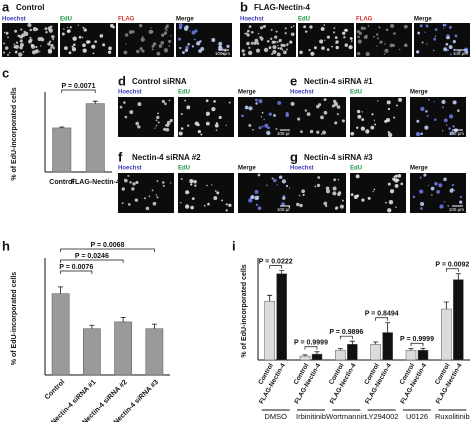  I want to click on panel-title: Control, so click(30, 7).